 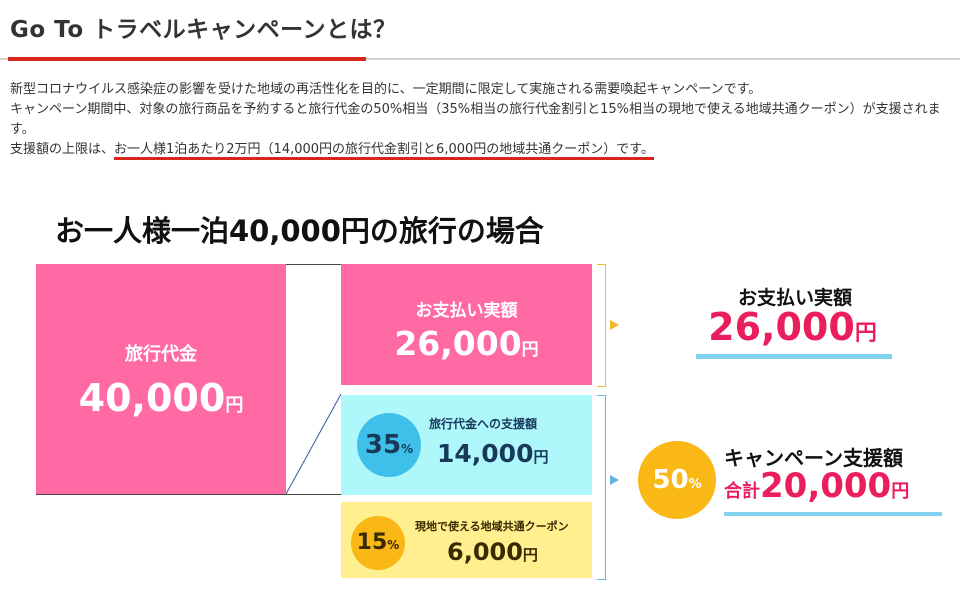 I want to click on coupon-amount: 6,000円, so click(x=492, y=552).